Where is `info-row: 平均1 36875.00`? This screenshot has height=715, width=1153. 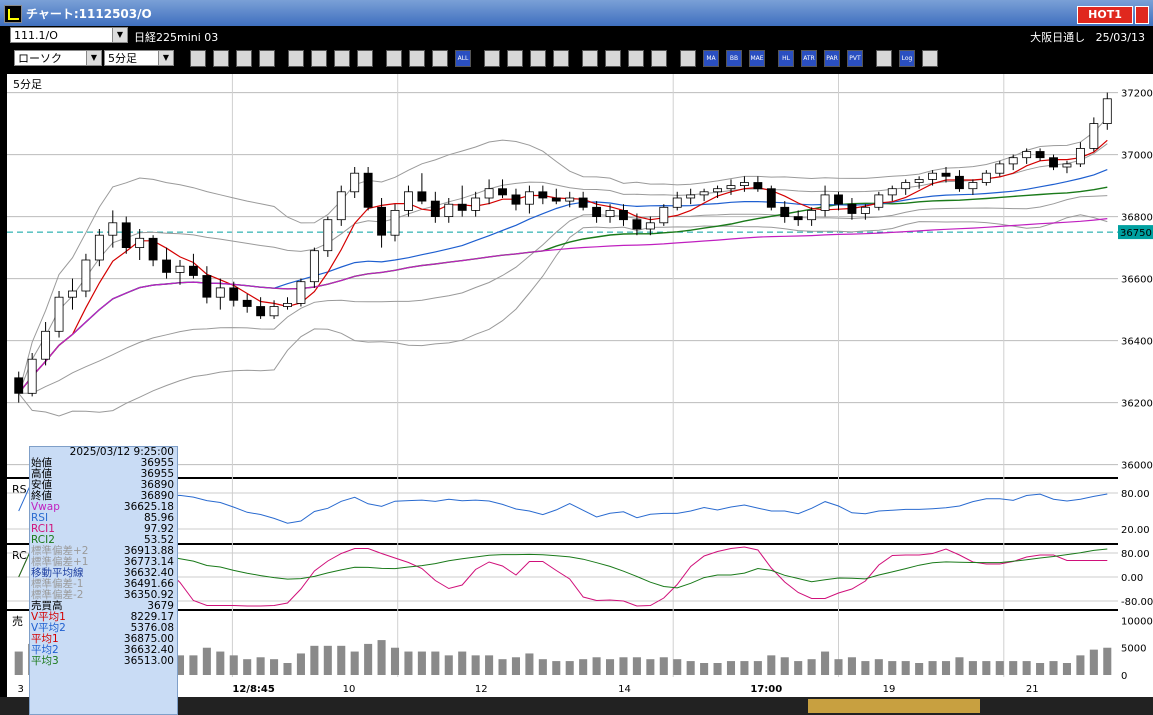
info-row: 平均1 36875.00 is located at coordinates (103, 639).